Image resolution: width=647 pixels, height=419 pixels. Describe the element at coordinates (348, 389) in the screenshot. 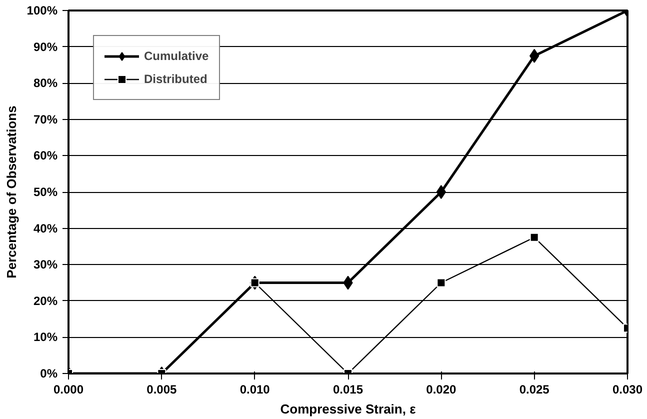

I see `x-tick-label: 0.015` at that location.